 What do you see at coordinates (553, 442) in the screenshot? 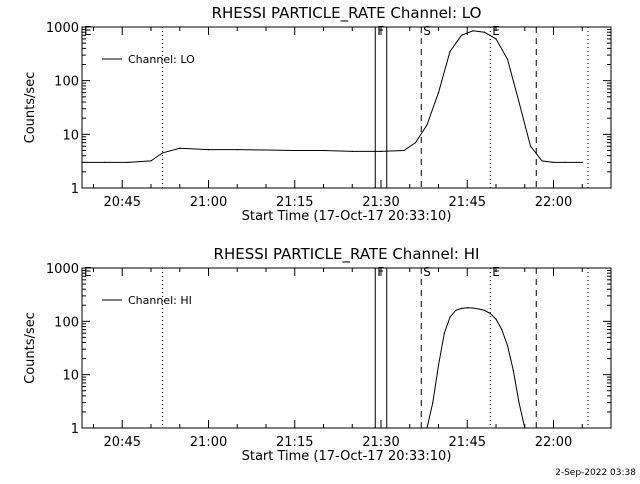
I see `panel-2-x-tick-label: 22:00` at bounding box center [553, 442].